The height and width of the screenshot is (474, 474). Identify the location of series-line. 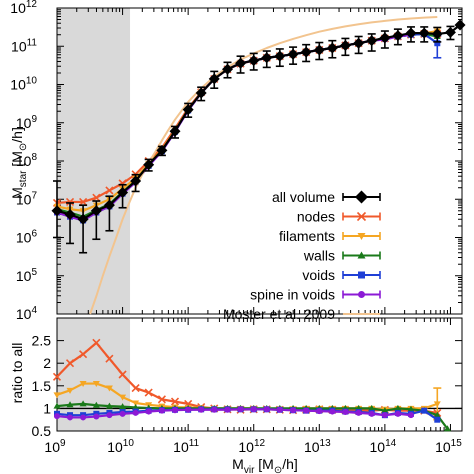
(234, 413).